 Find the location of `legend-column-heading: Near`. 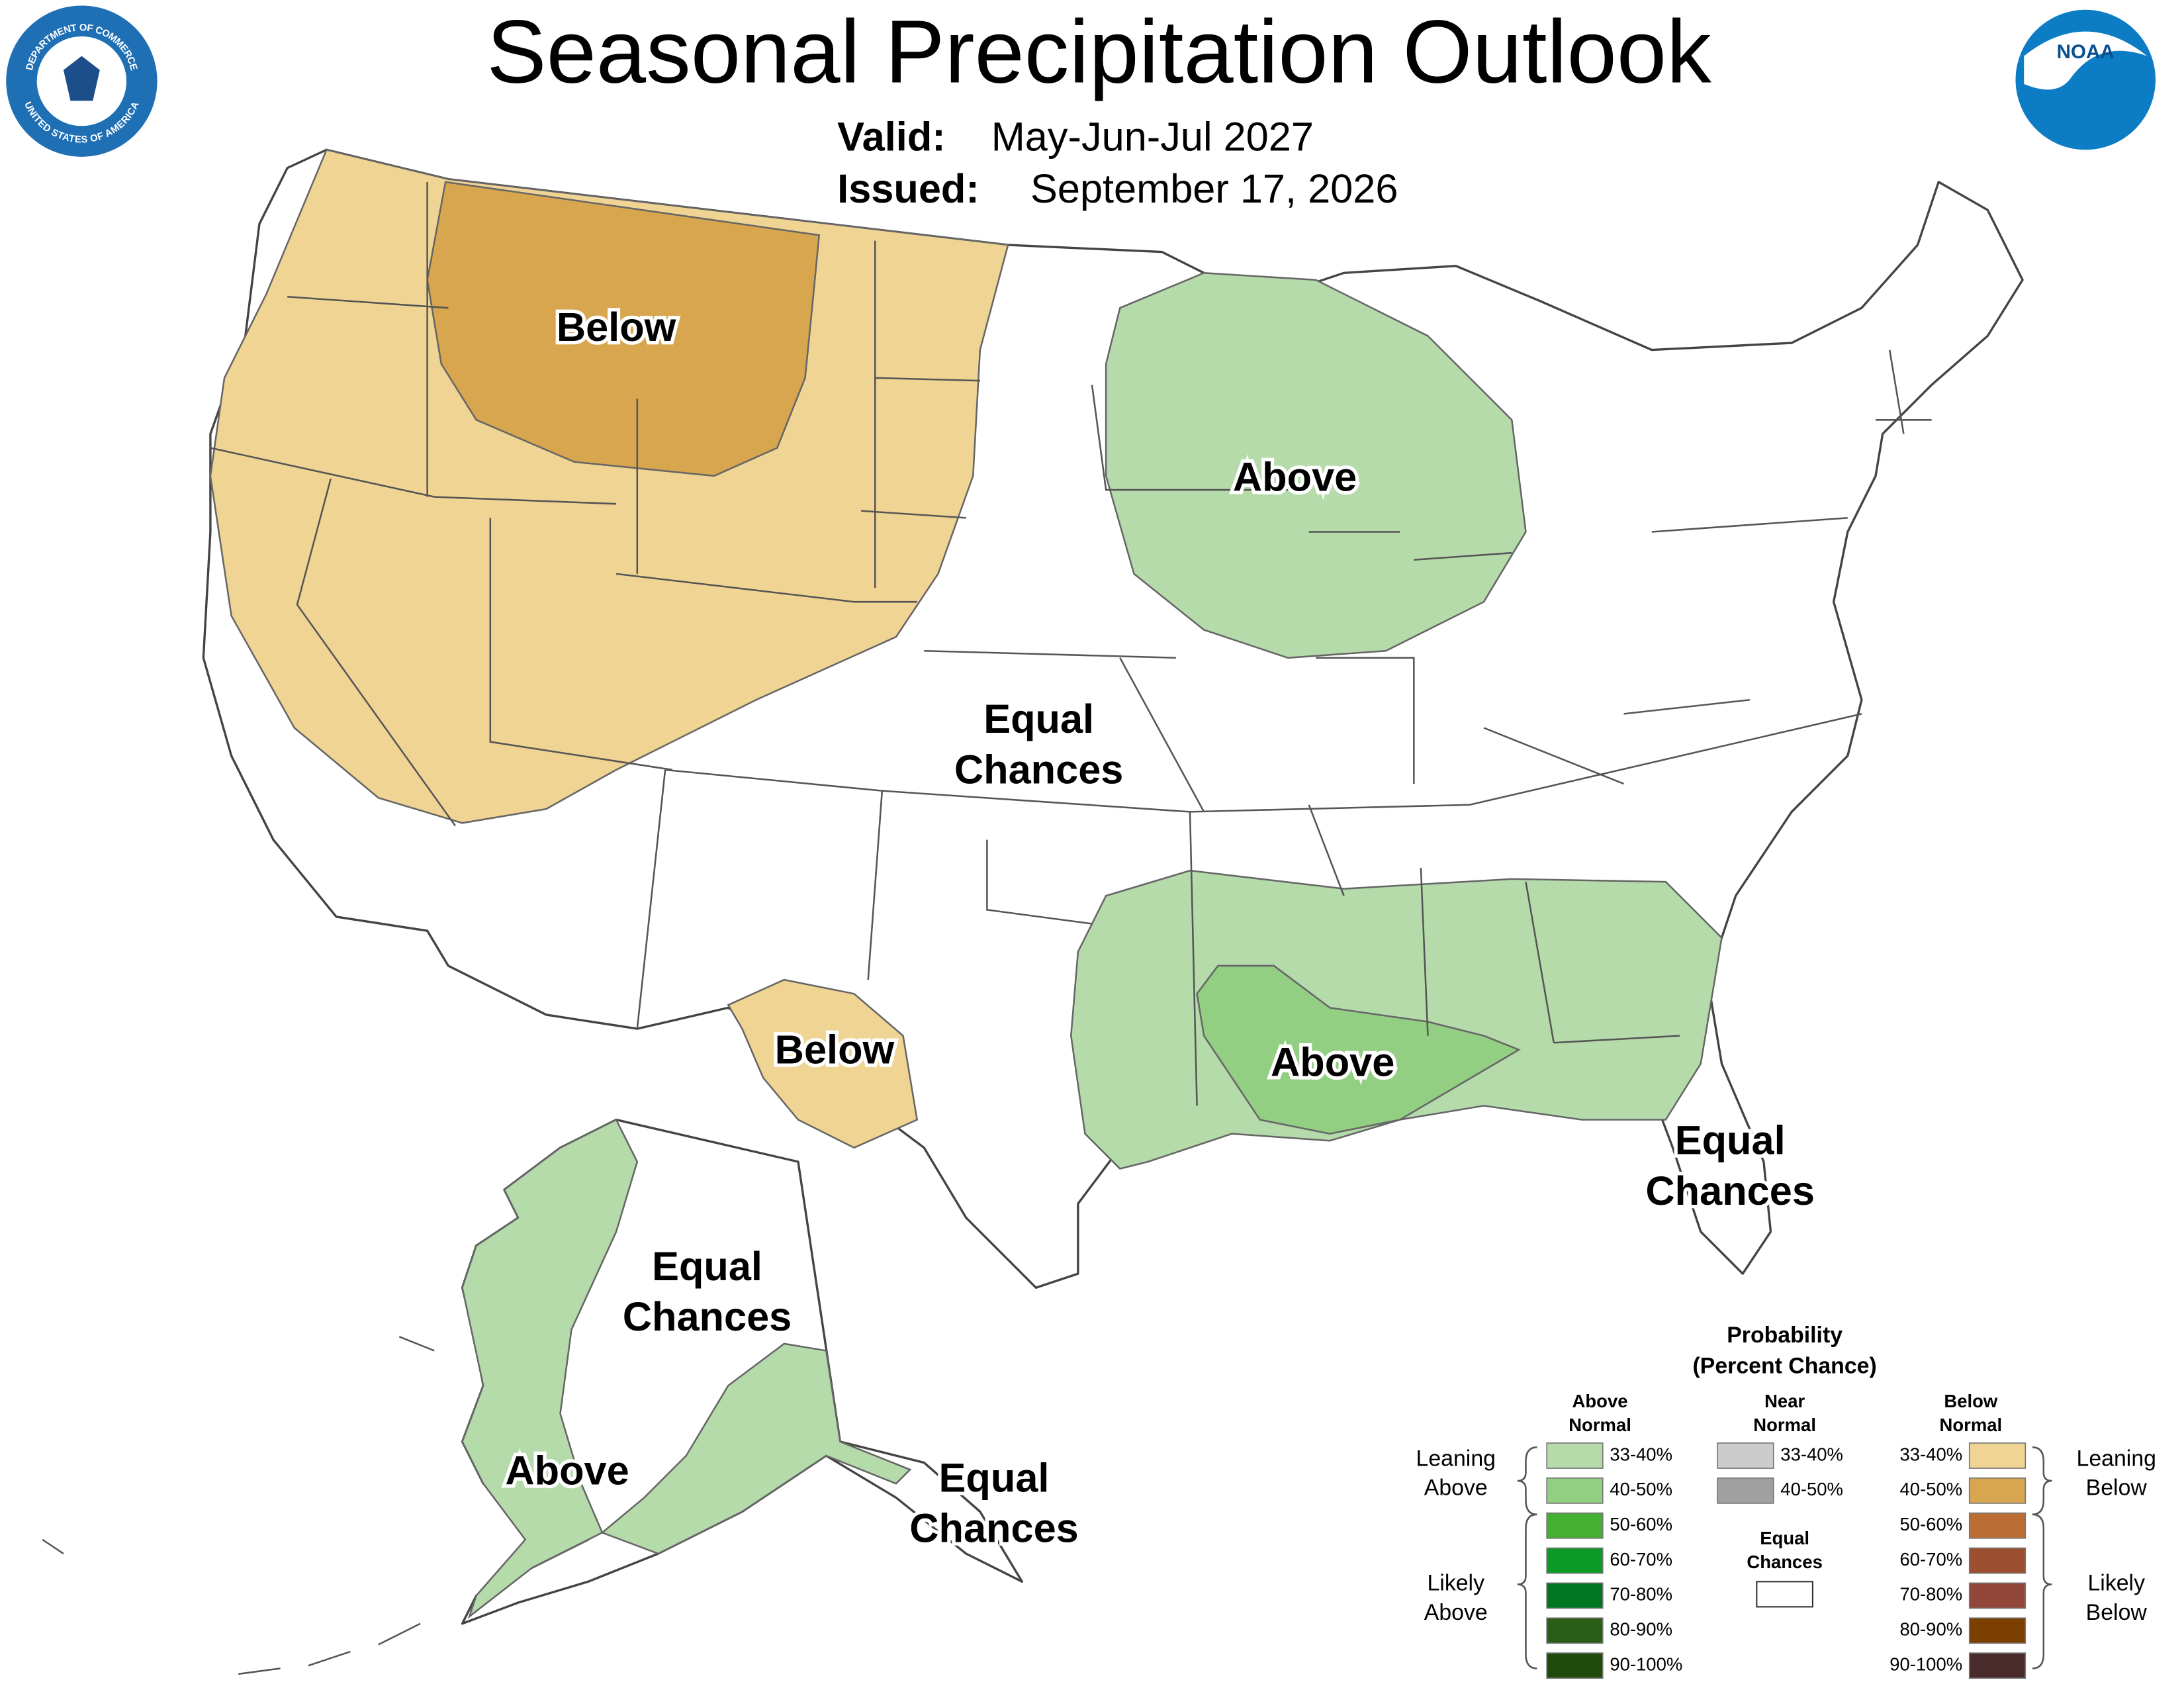

legend-column-heading: Near is located at coordinates (1784, 1401).